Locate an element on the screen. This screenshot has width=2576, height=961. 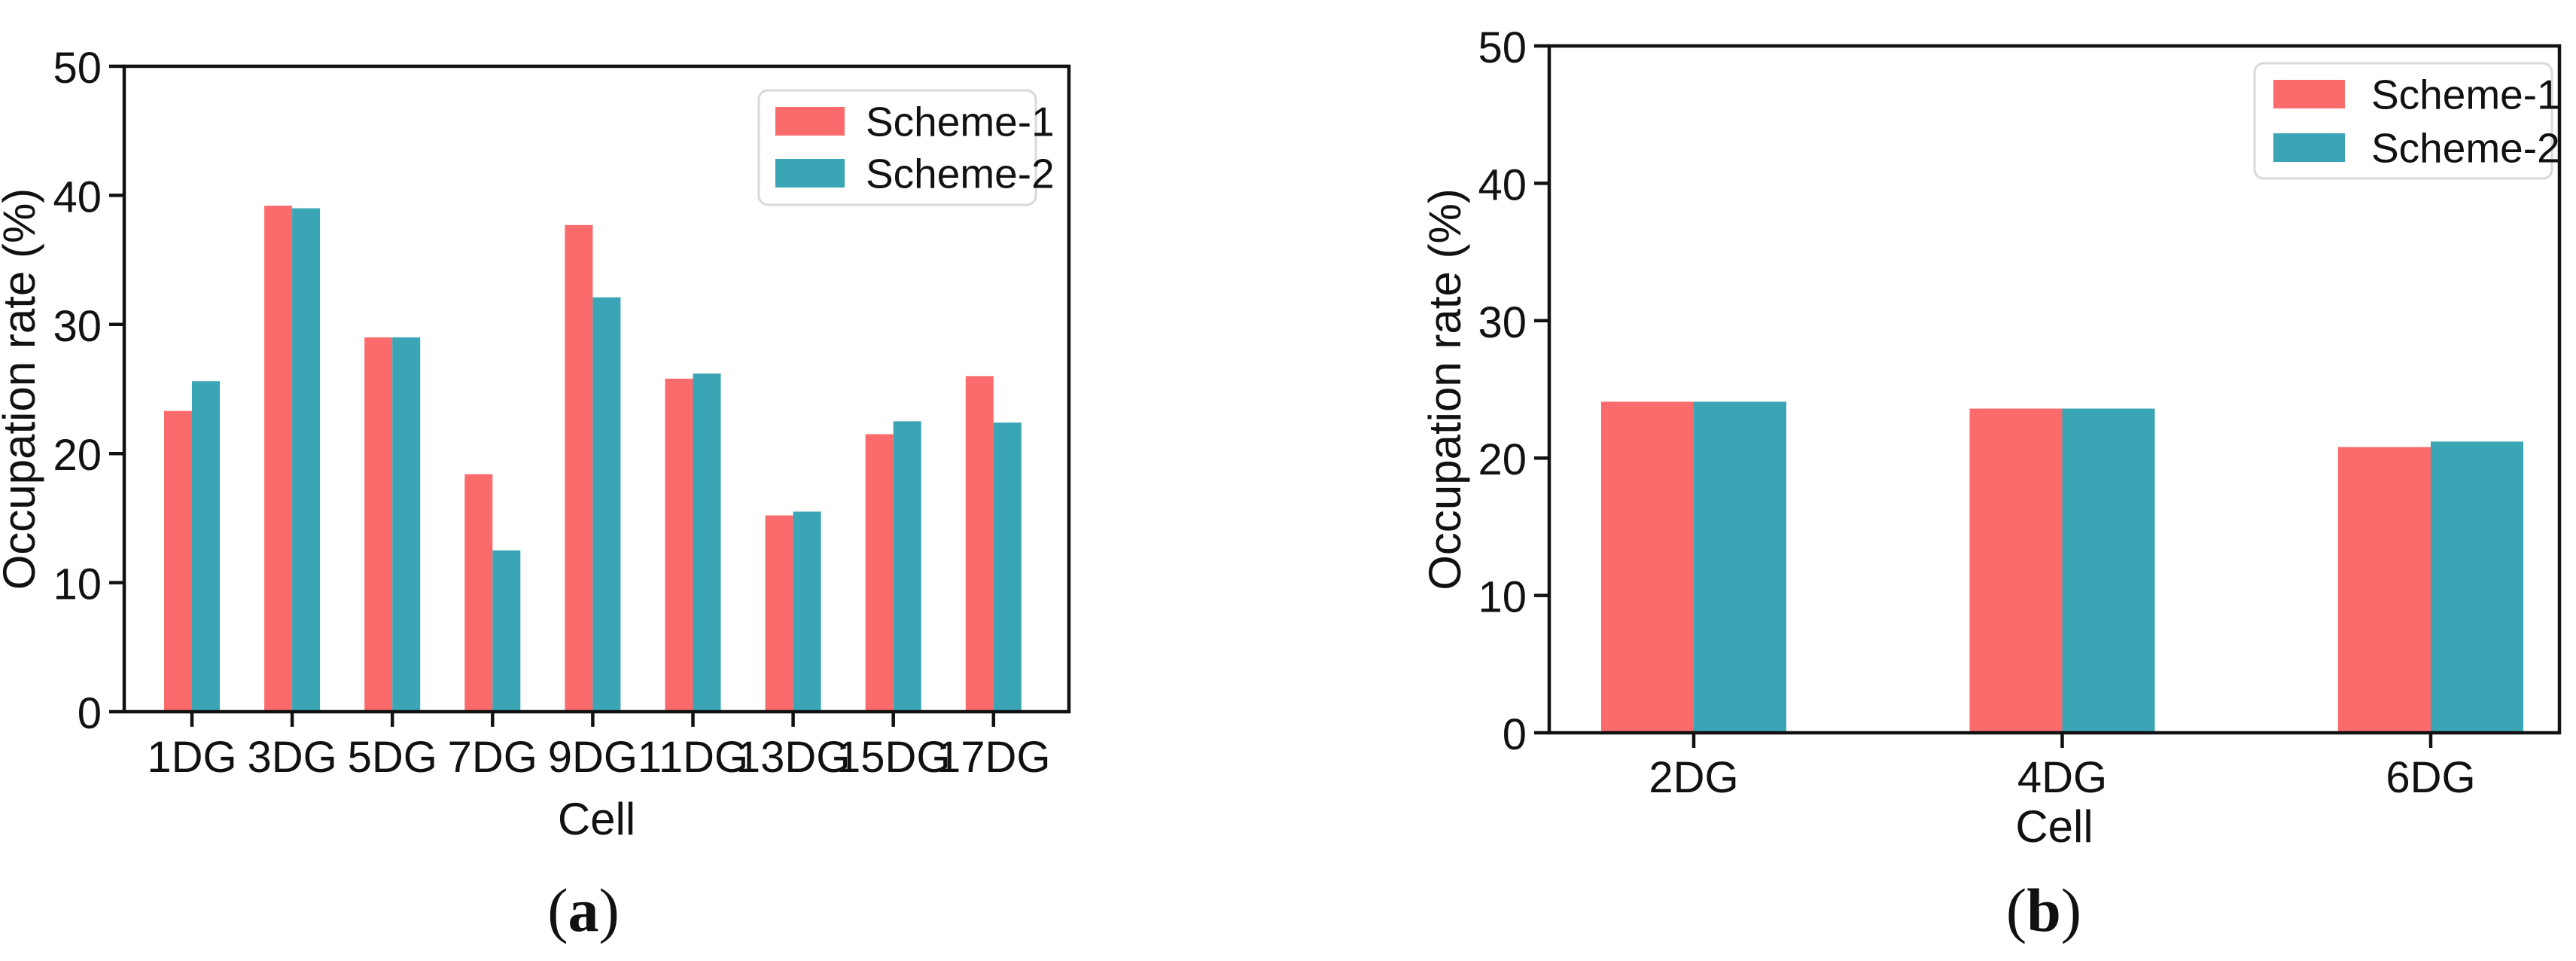
caption-a-letter: a is located at coordinates (583, 910).